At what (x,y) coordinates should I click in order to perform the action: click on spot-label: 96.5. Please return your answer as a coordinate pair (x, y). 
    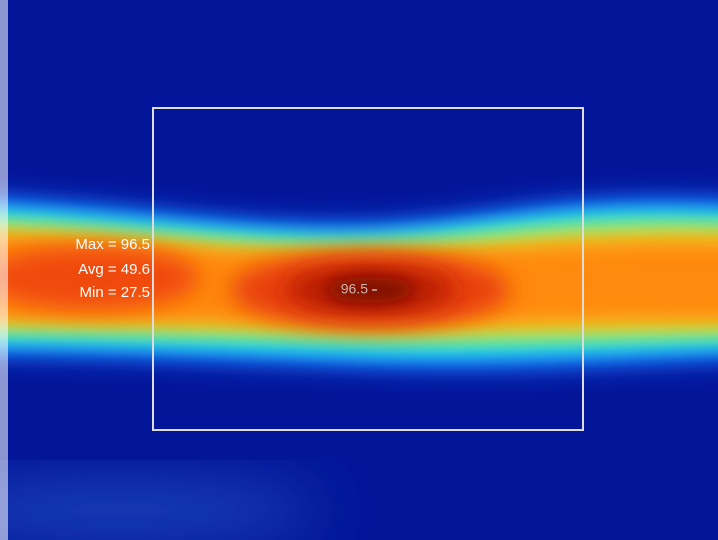
    Looking at the image, I should click on (354, 289).